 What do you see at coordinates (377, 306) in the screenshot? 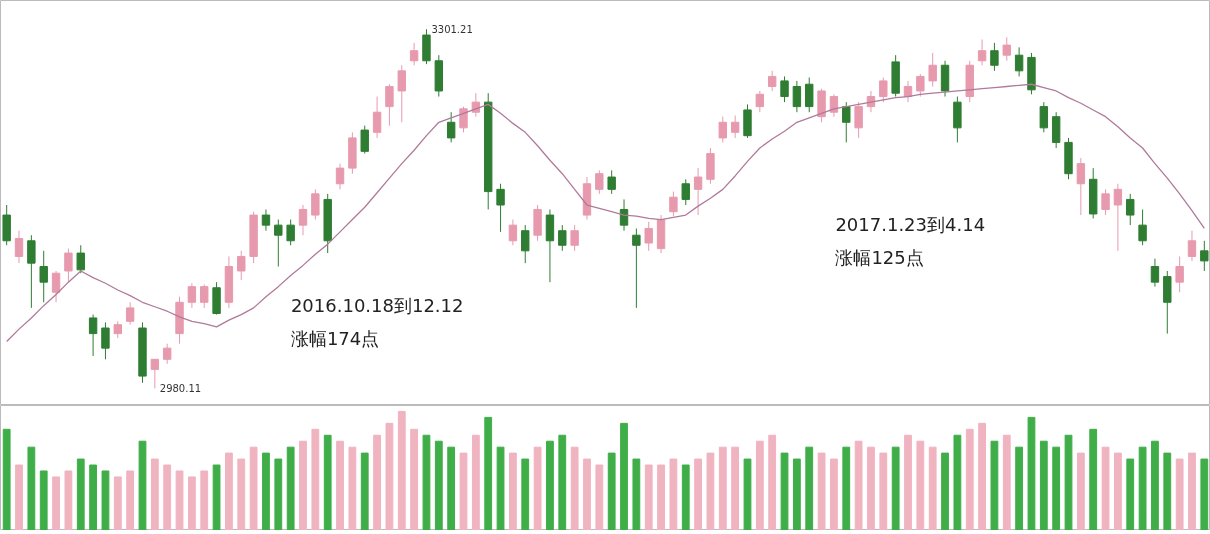
I see `annotation: 2016.10.18到12.12` at bounding box center [377, 306].